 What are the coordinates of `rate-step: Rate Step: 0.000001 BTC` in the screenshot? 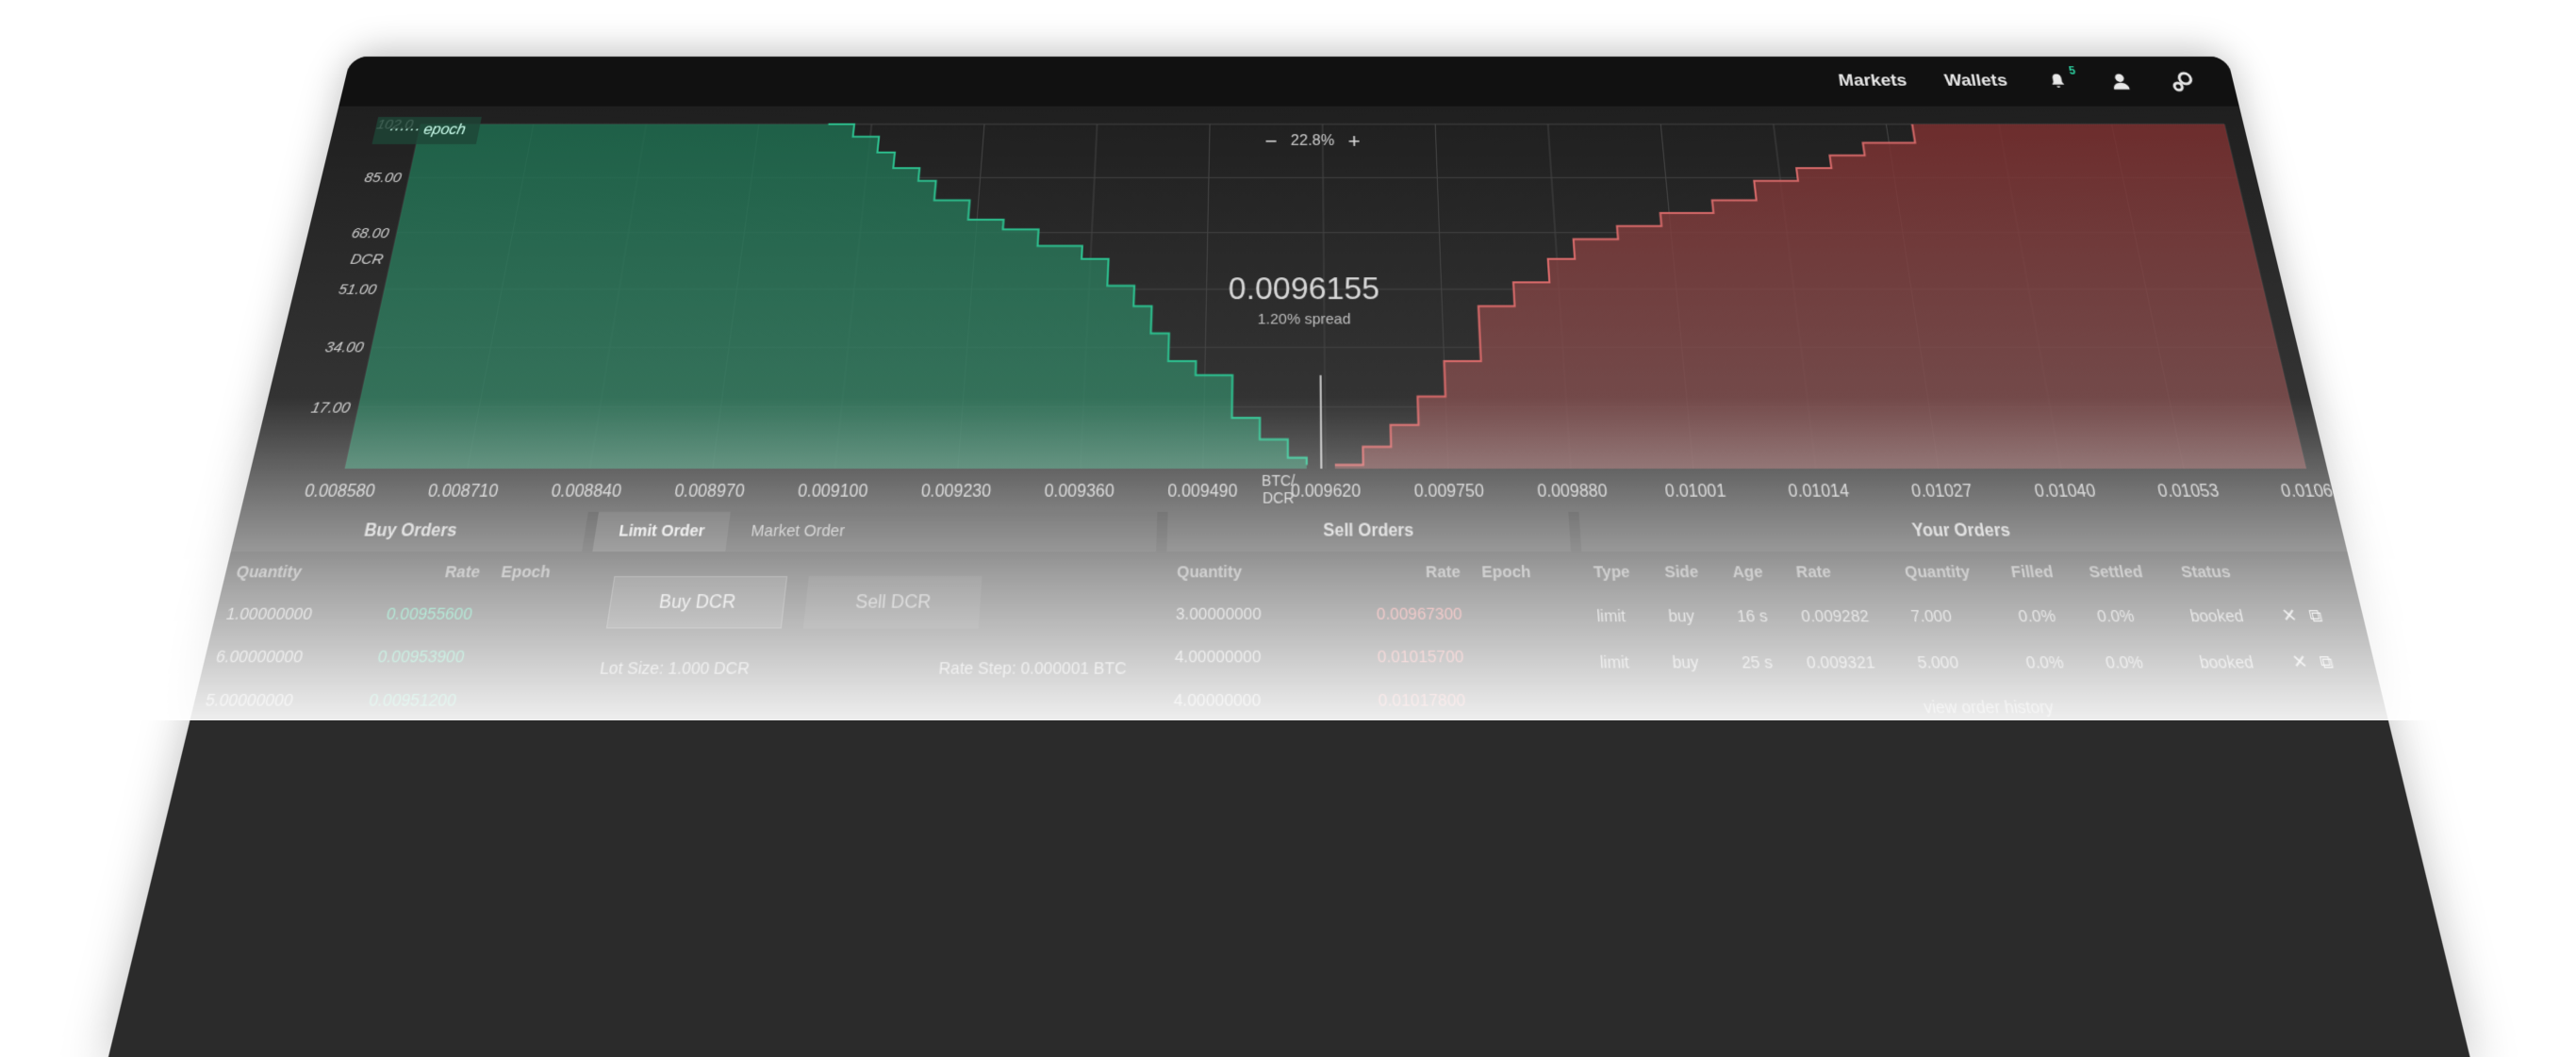 It's located at (1032, 669).